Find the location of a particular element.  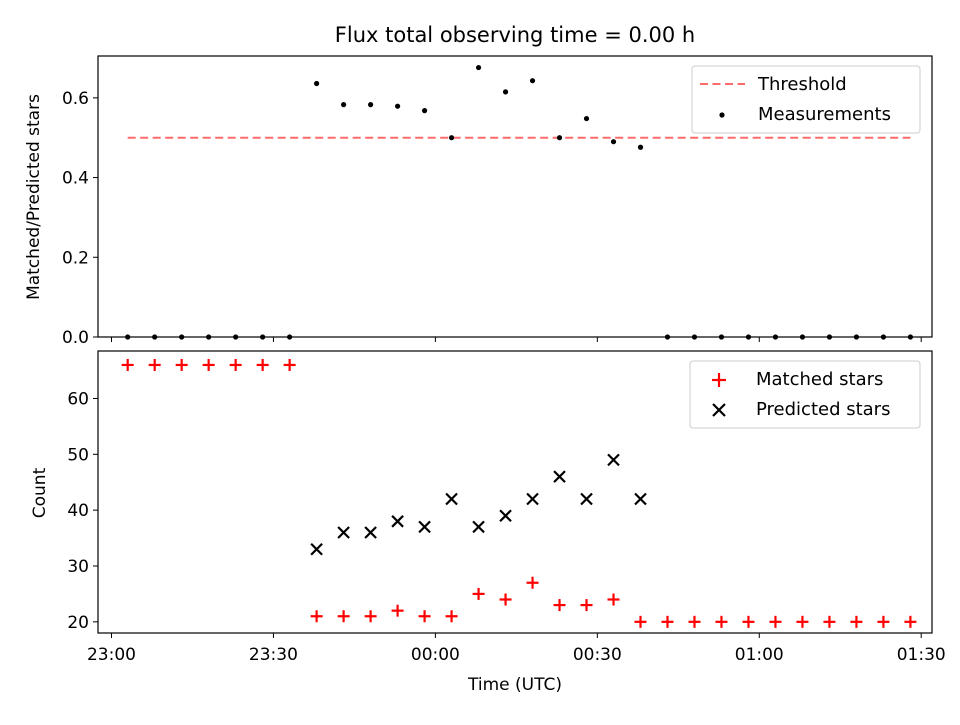

legend-matched-label: Matched stars is located at coordinates (819, 379).